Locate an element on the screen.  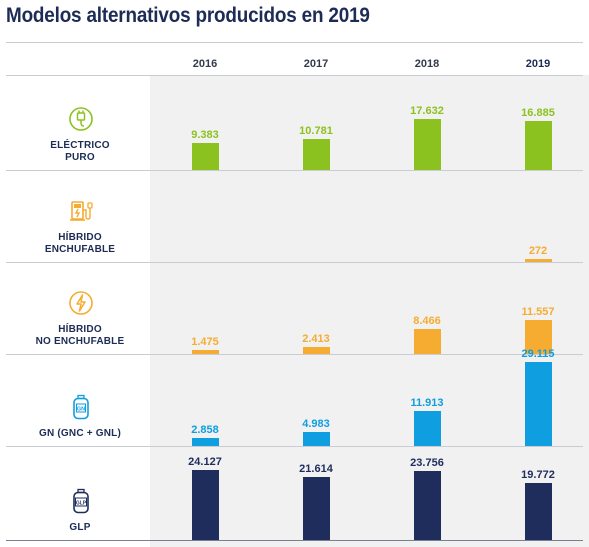
value-label-glp-2016: 24.127 is located at coordinates (205, 462).